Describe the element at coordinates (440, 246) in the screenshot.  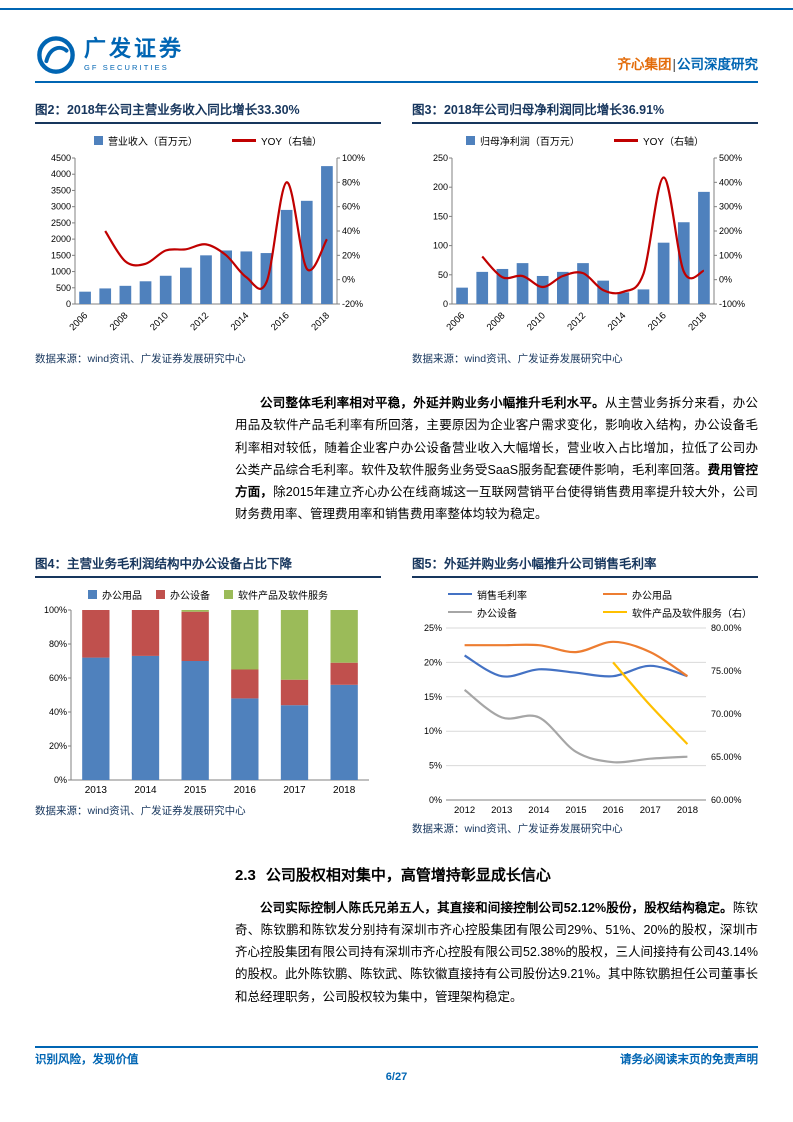
I see `svg-text: 100` at that location.